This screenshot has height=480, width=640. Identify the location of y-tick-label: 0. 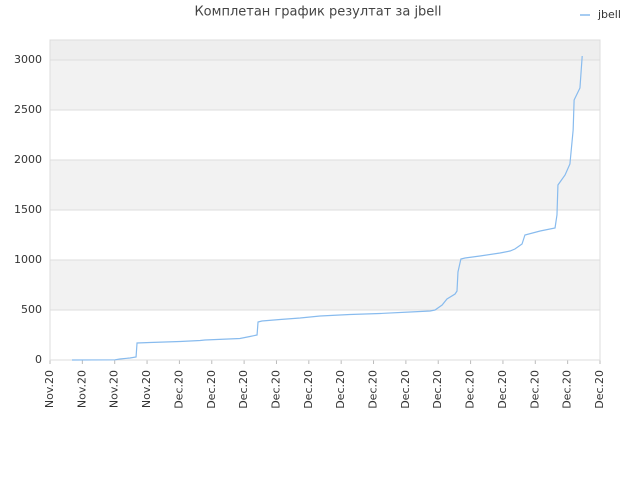
(38, 359).